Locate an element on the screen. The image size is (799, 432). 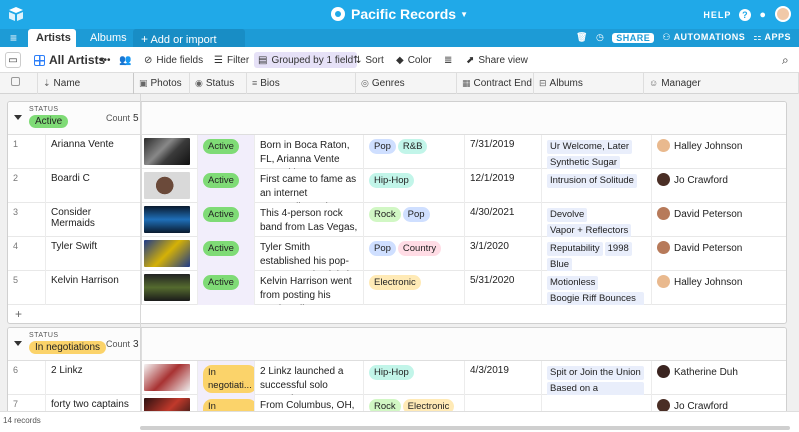
genres-cell: Rock Pop is located at coordinates (414, 220).